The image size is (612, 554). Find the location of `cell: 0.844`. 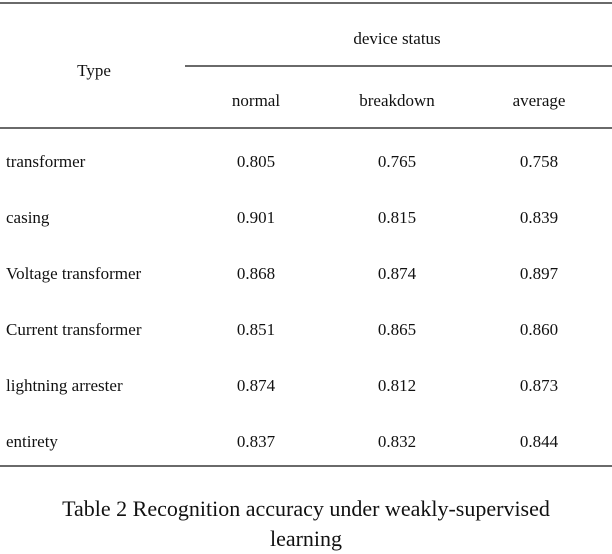

cell: 0.844 is located at coordinates (539, 441).